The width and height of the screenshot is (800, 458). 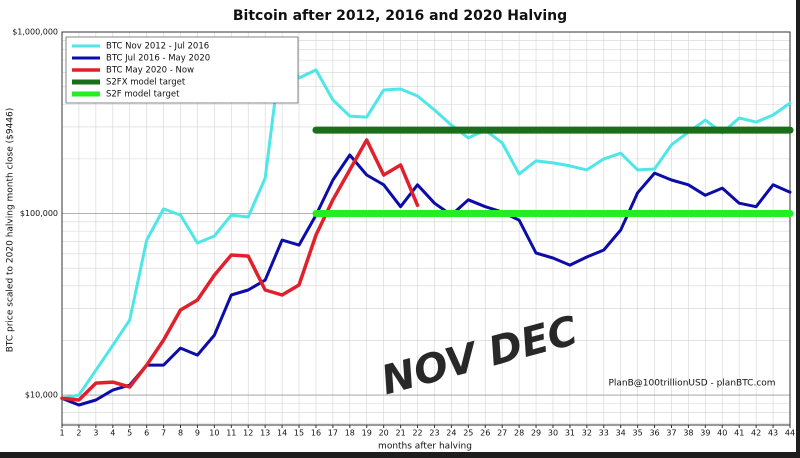 What do you see at coordinates (39, 213) in the screenshot?
I see `y-tick-label: $100,000` at bounding box center [39, 213].